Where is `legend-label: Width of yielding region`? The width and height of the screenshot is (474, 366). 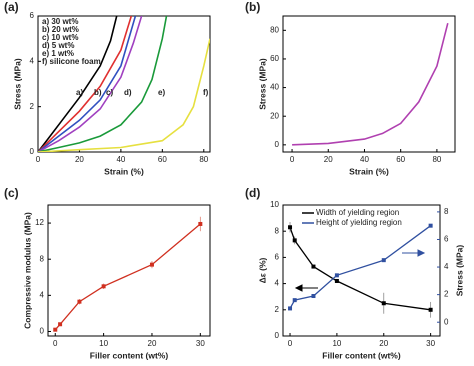
legend-label: Width of yielding region is located at coordinates (357, 212).